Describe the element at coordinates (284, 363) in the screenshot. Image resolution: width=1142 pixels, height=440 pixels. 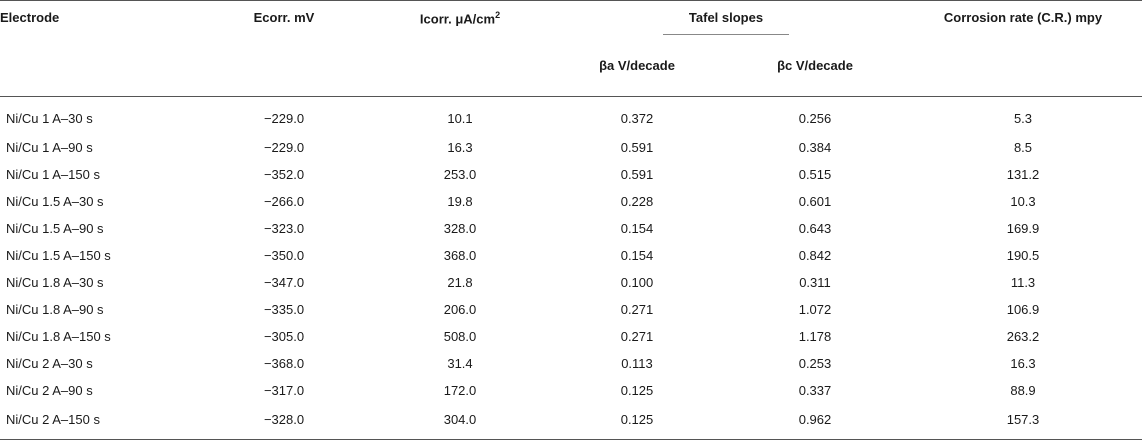
I see `cell-ecorr: −368.0` at that location.